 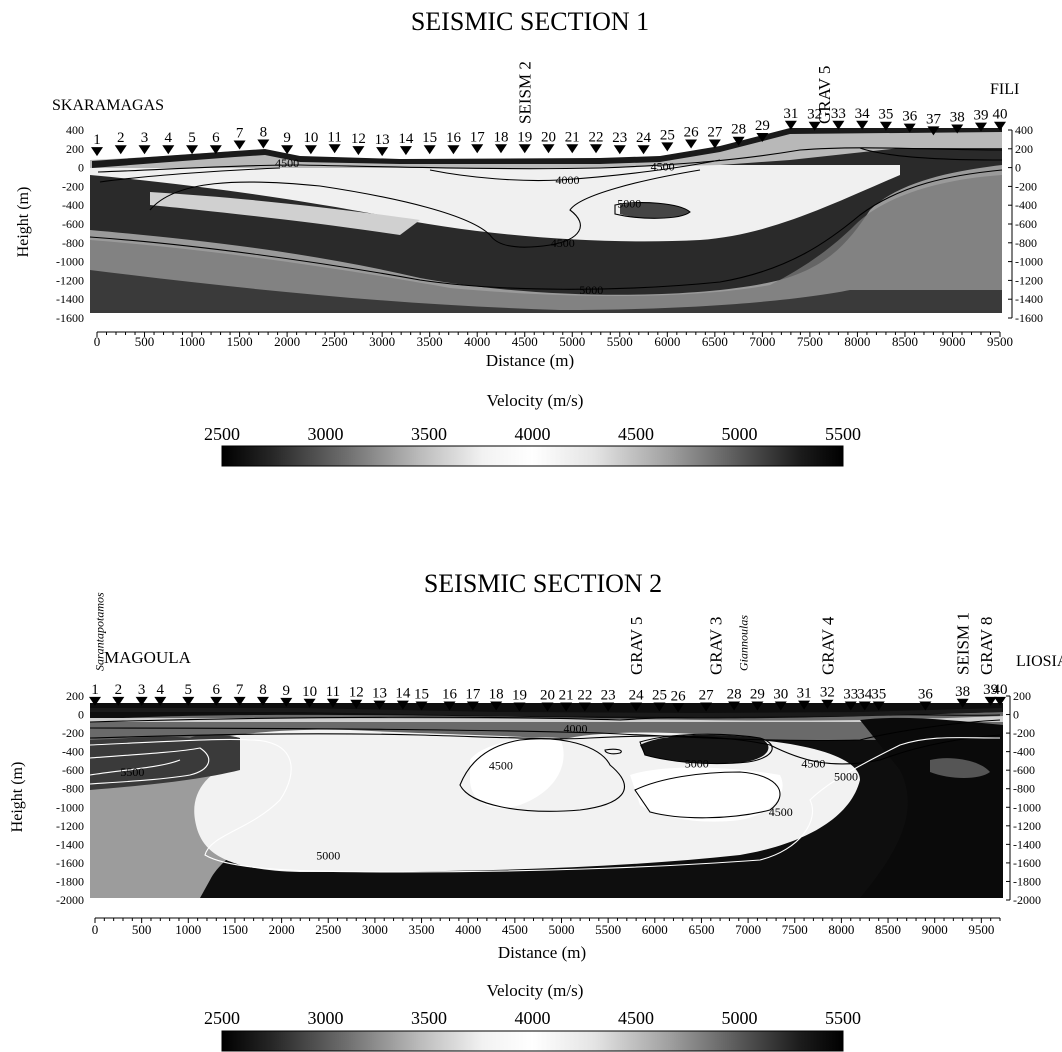 What do you see at coordinates (375, 929) in the screenshot?
I see `x-tick-label: 3000` at bounding box center [375, 929].